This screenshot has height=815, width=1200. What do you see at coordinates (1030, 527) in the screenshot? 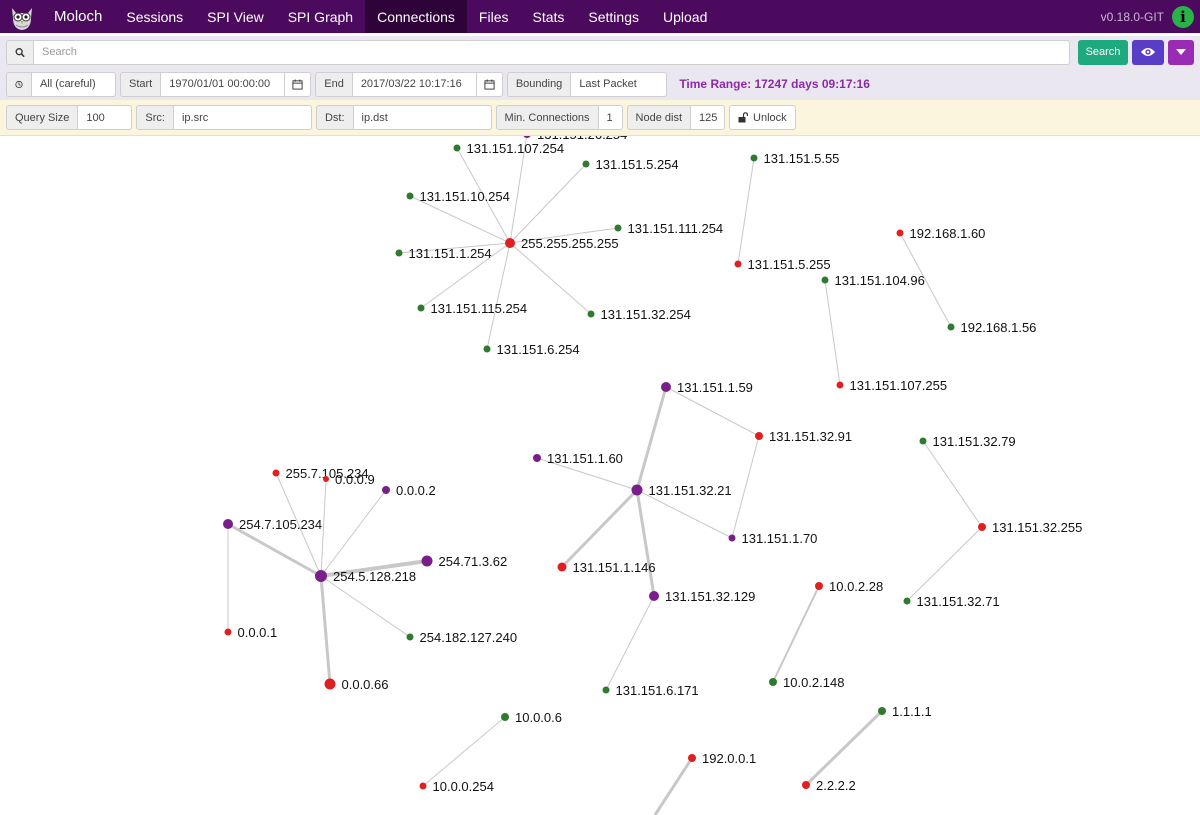
I see `graph-node: 131.151.32.255` at bounding box center [1030, 527].